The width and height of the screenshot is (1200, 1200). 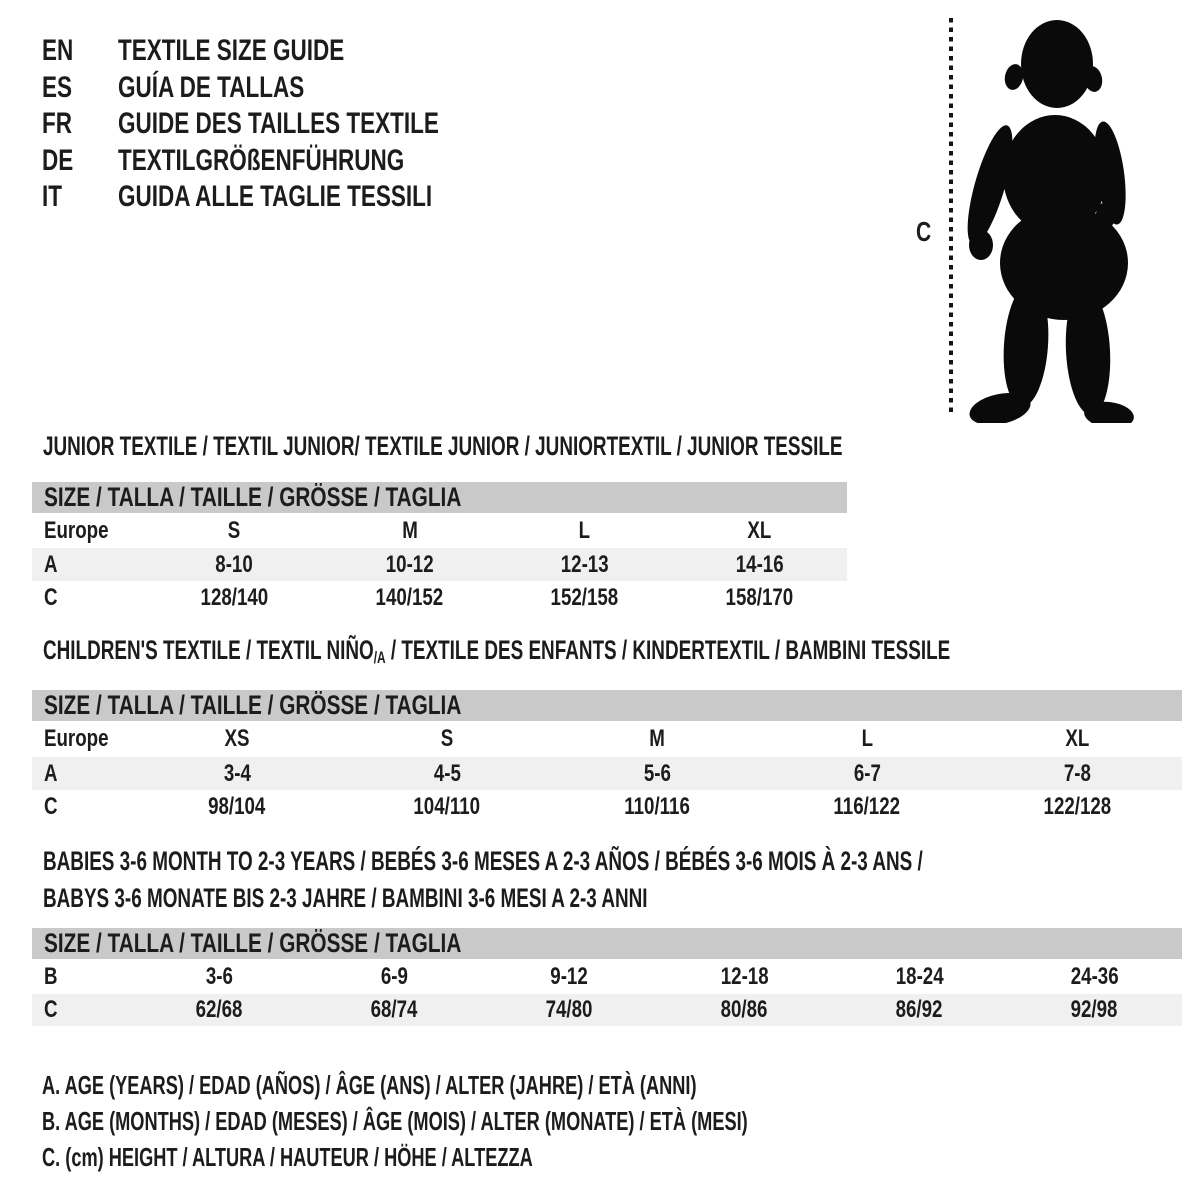 What do you see at coordinates (76, 738) in the screenshot?
I see `cell-text: Europe` at bounding box center [76, 738].